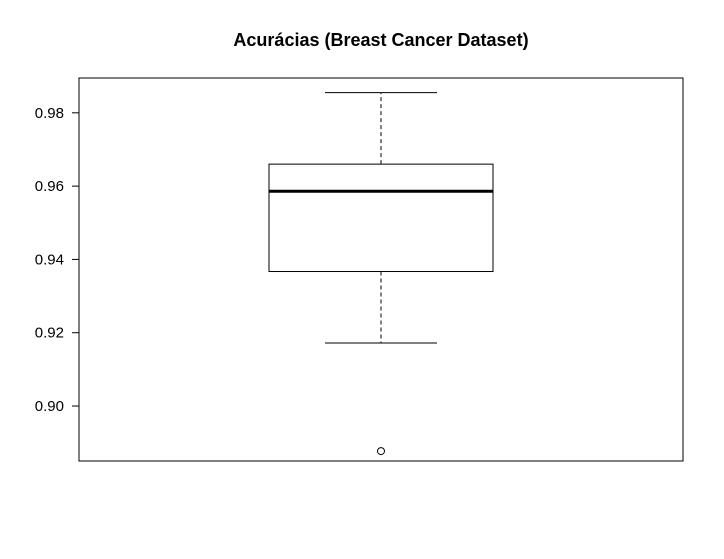 The image size is (724, 559). What do you see at coordinates (49, 113) in the screenshot?
I see `y-tick-label: 0.98` at bounding box center [49, 113].